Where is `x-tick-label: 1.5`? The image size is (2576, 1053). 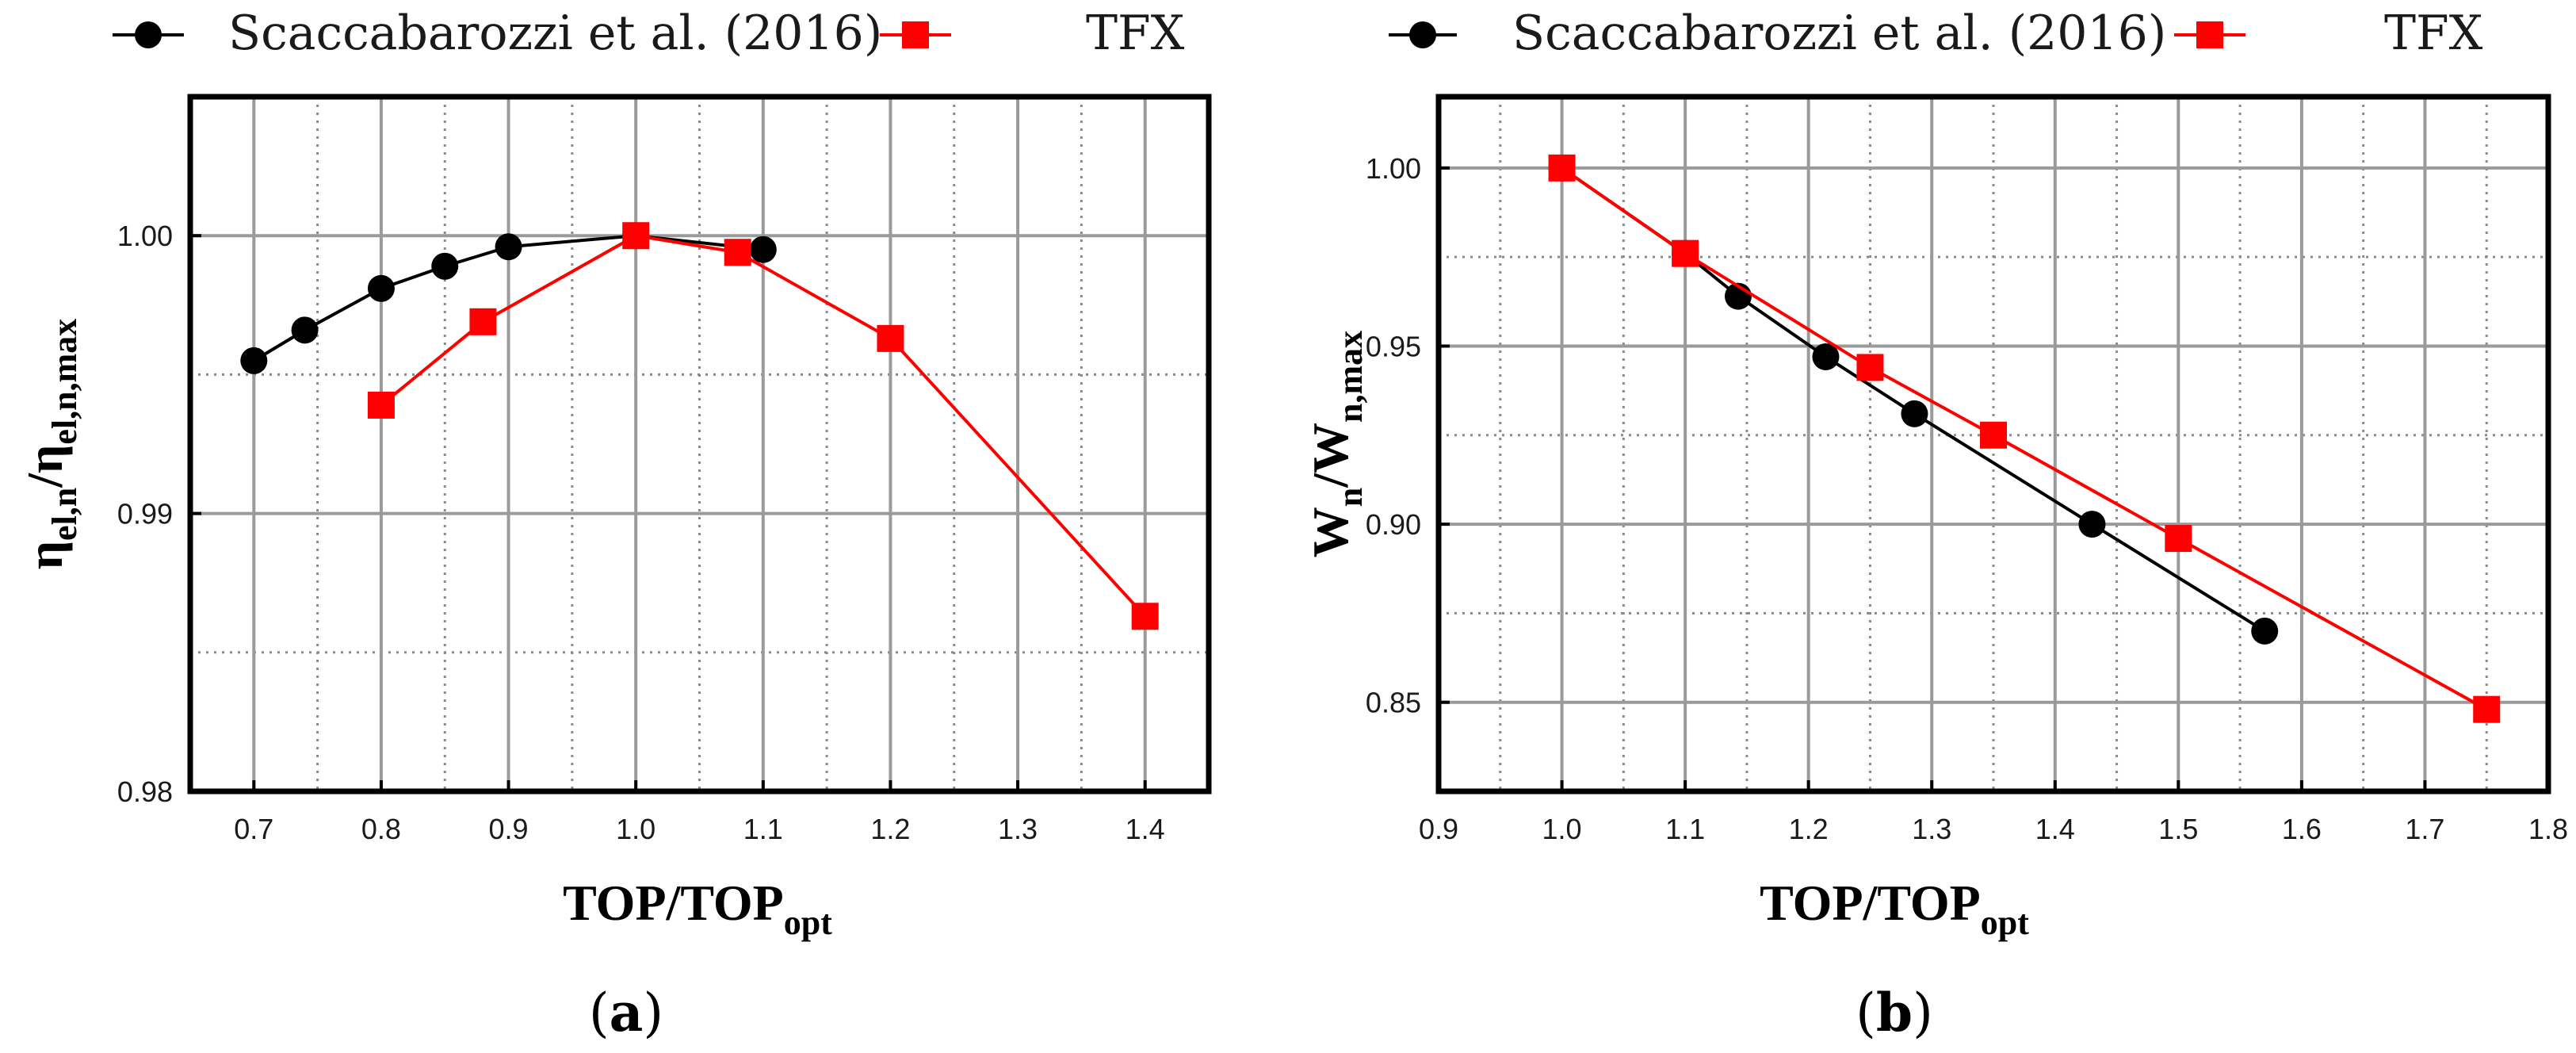
x-tick-label: 1.5 is located at coordinates (2178, 829).